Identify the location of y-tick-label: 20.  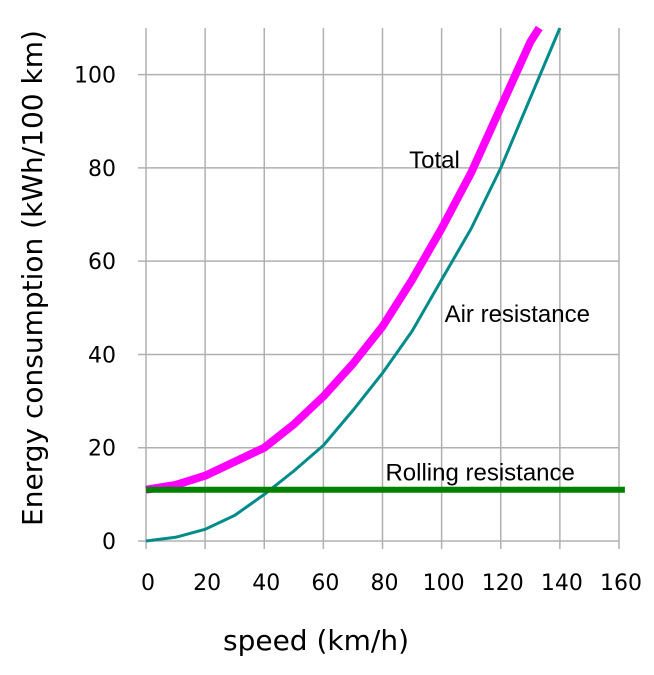
(102, 449).